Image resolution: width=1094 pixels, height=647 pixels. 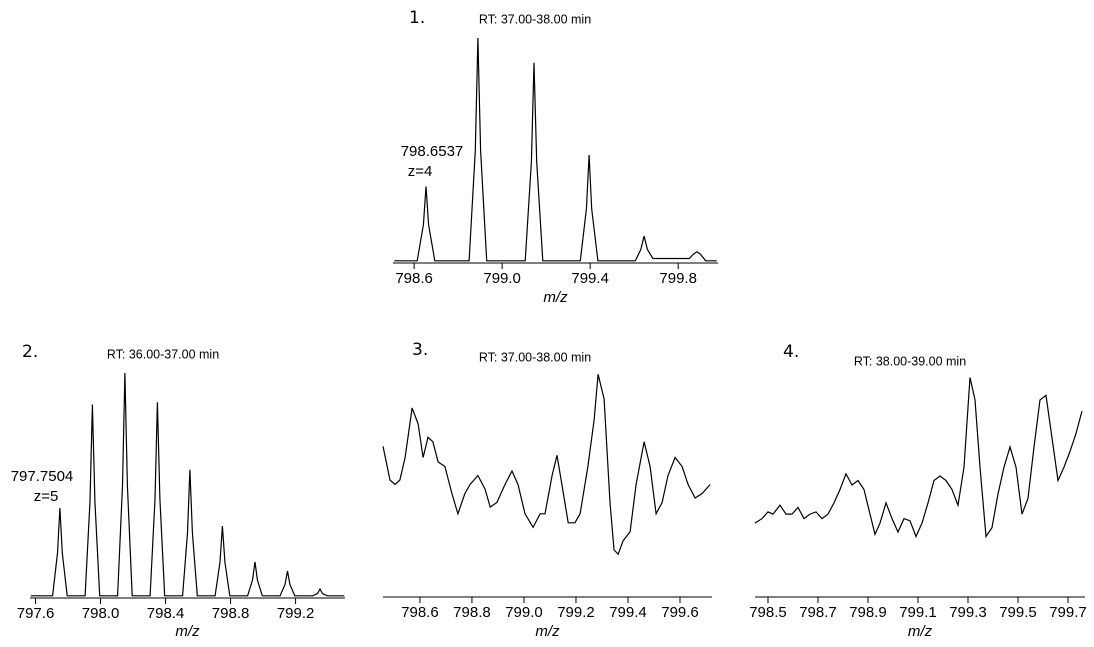 What do you see at coordinates (30, 352) in the screenshot?
I see `panel-label: 2.` at bounding box center [30, 352].